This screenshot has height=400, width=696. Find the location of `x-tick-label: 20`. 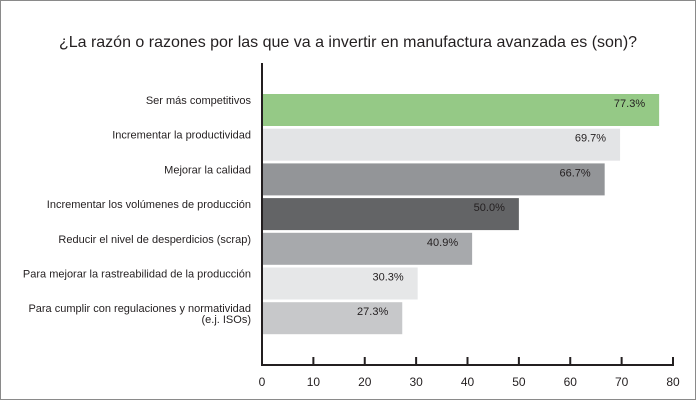

x-tick-label: 20 is located at coordinates (365, 382).